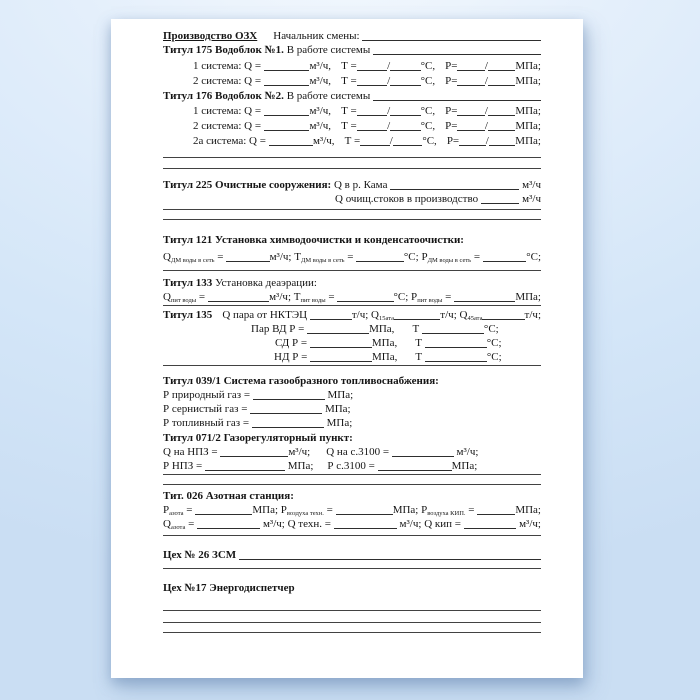 This screenshot has height=700, width=700. What do you see at coordinates (166, 510) in the screenshot?
I see `field-label: Р` at bounding box center [166, 510].